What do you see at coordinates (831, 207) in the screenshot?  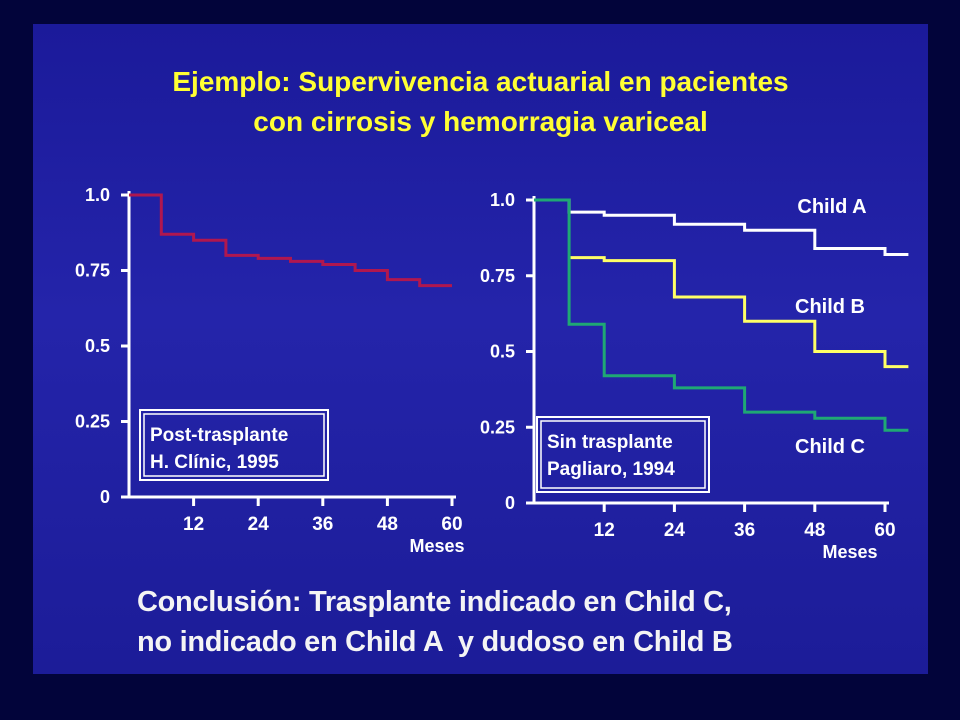 I see `series-label: Child A` at bounding box center [831, 207].